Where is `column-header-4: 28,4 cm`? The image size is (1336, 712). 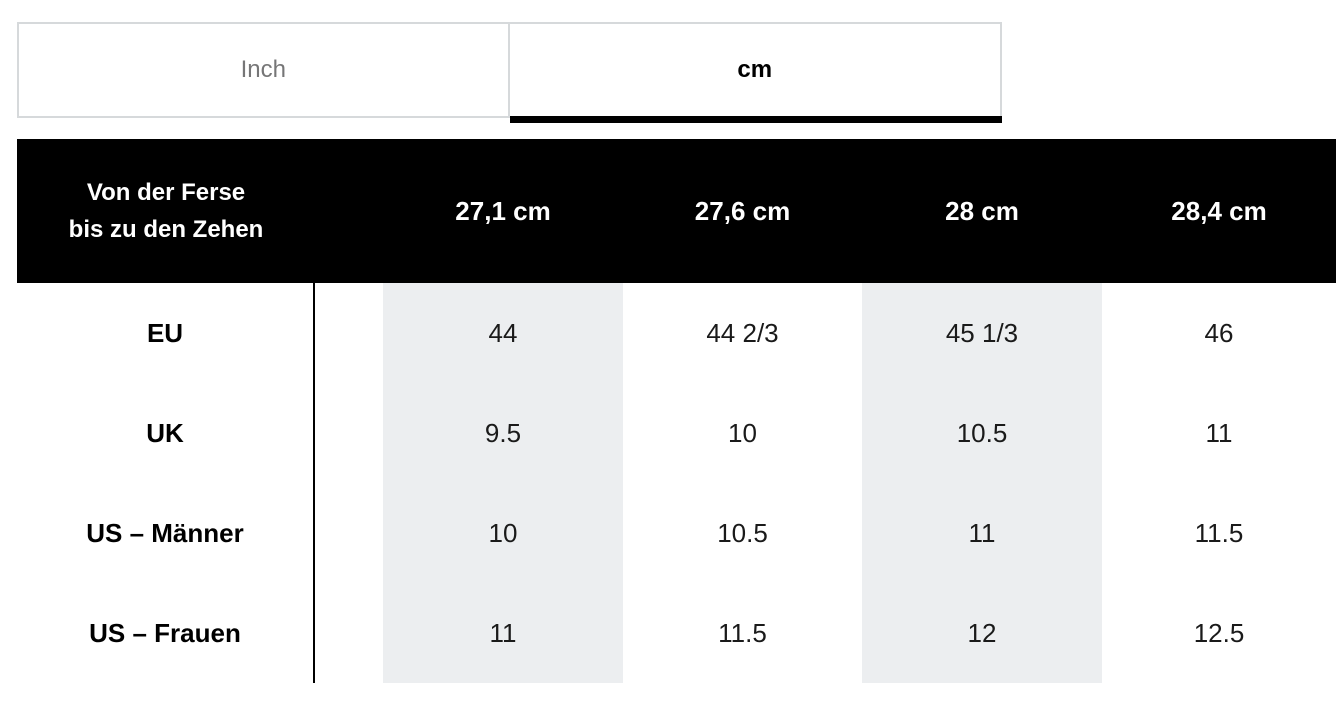 column-header-4: 28,4 cm is located at coordinates (1219, 210).